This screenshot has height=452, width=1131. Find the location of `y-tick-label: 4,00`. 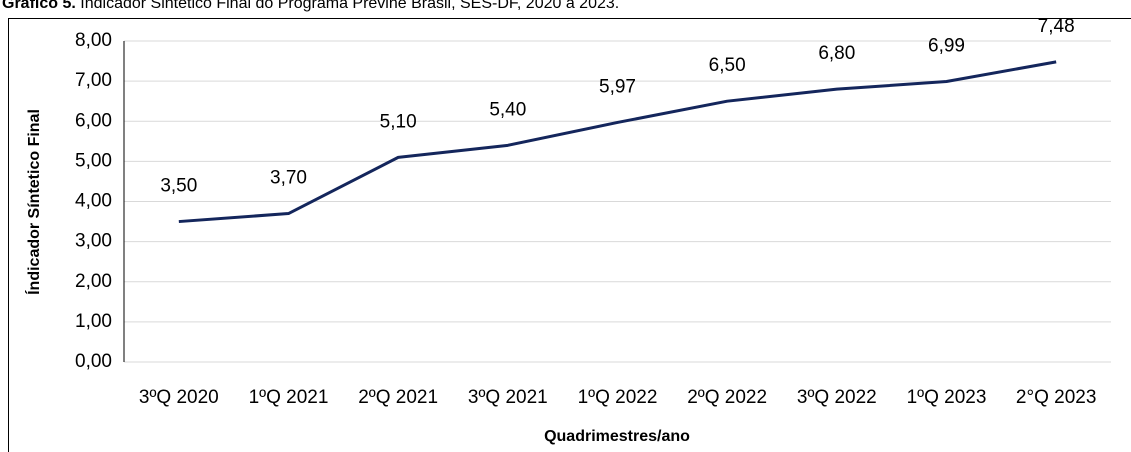

y-tick-label: 4,00 is located at coordinates (93, 201).